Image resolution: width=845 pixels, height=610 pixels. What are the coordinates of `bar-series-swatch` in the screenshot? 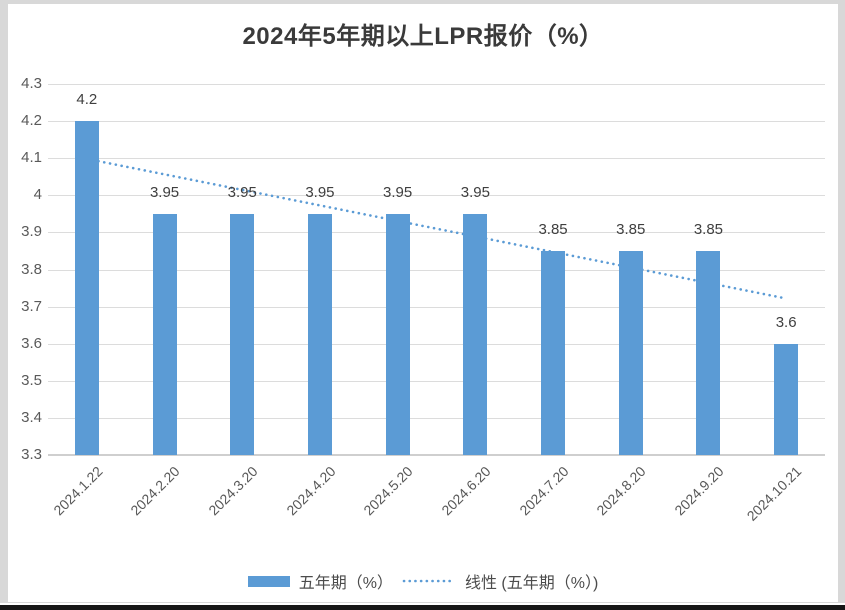 It's located at (268, 581).